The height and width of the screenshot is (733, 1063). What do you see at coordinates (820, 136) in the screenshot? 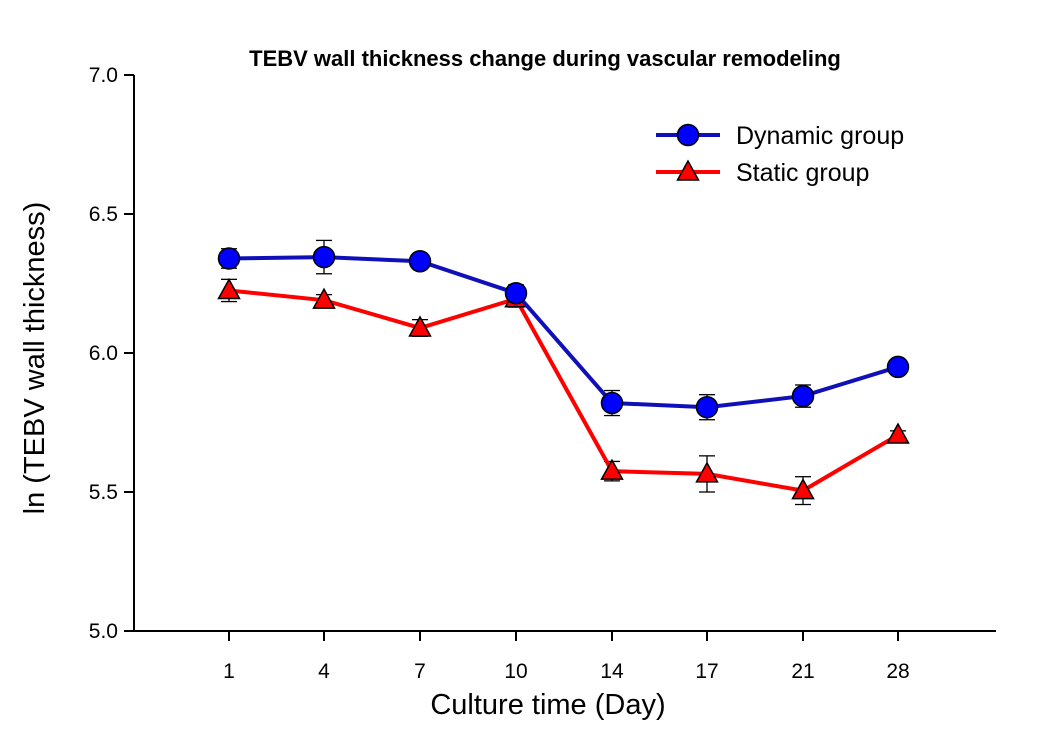
I see `legend-label-dynamic-group: Dynamic group` at bounding box center [820, 136].